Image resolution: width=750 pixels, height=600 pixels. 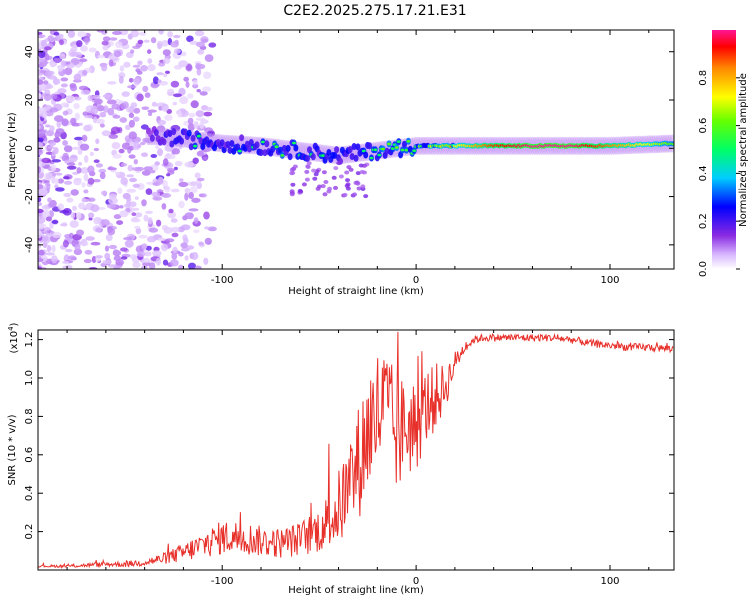 I want to click on spectrogram-y-axis-label: Frequency (Hz), so click(x=12, y=150).